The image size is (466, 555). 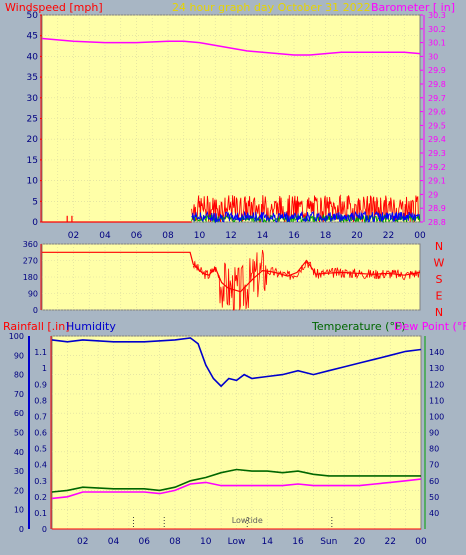 I want to click on humidity-tick-label: 70, so click(x=19, y=394).